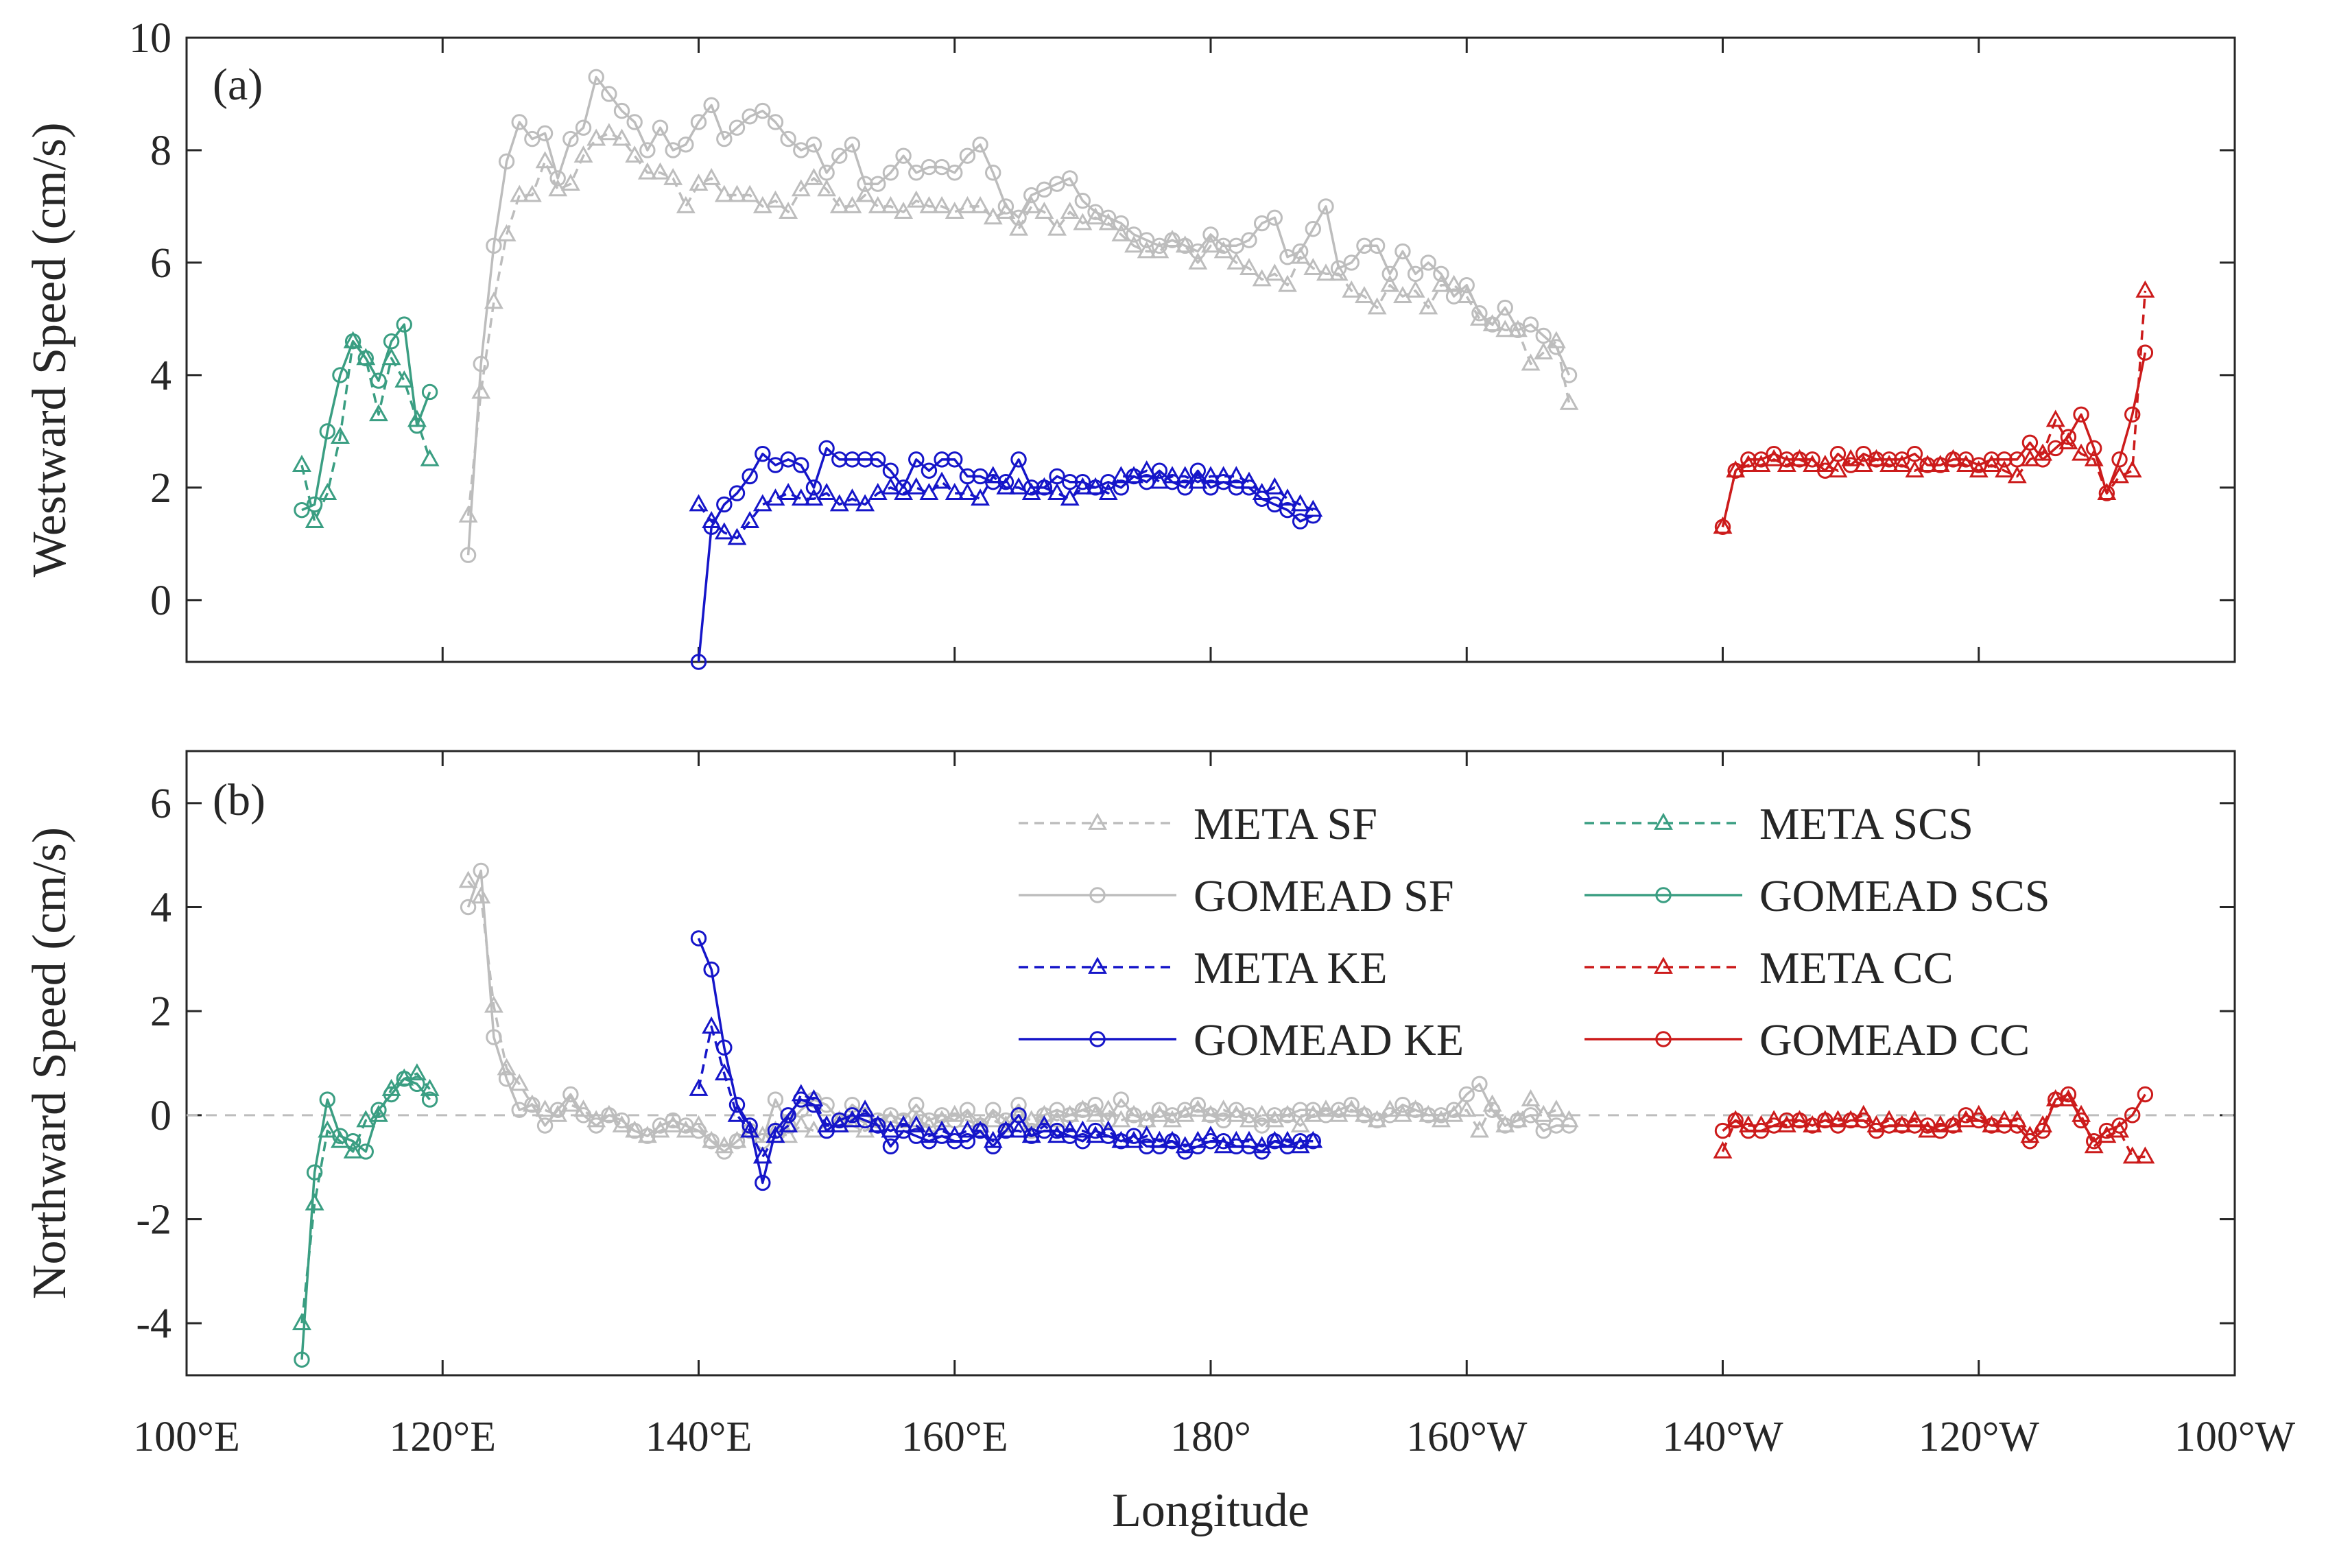  Describe the element at coordinates (1018, 323) in the screenshot. I see `series-meta-sf` at that location.